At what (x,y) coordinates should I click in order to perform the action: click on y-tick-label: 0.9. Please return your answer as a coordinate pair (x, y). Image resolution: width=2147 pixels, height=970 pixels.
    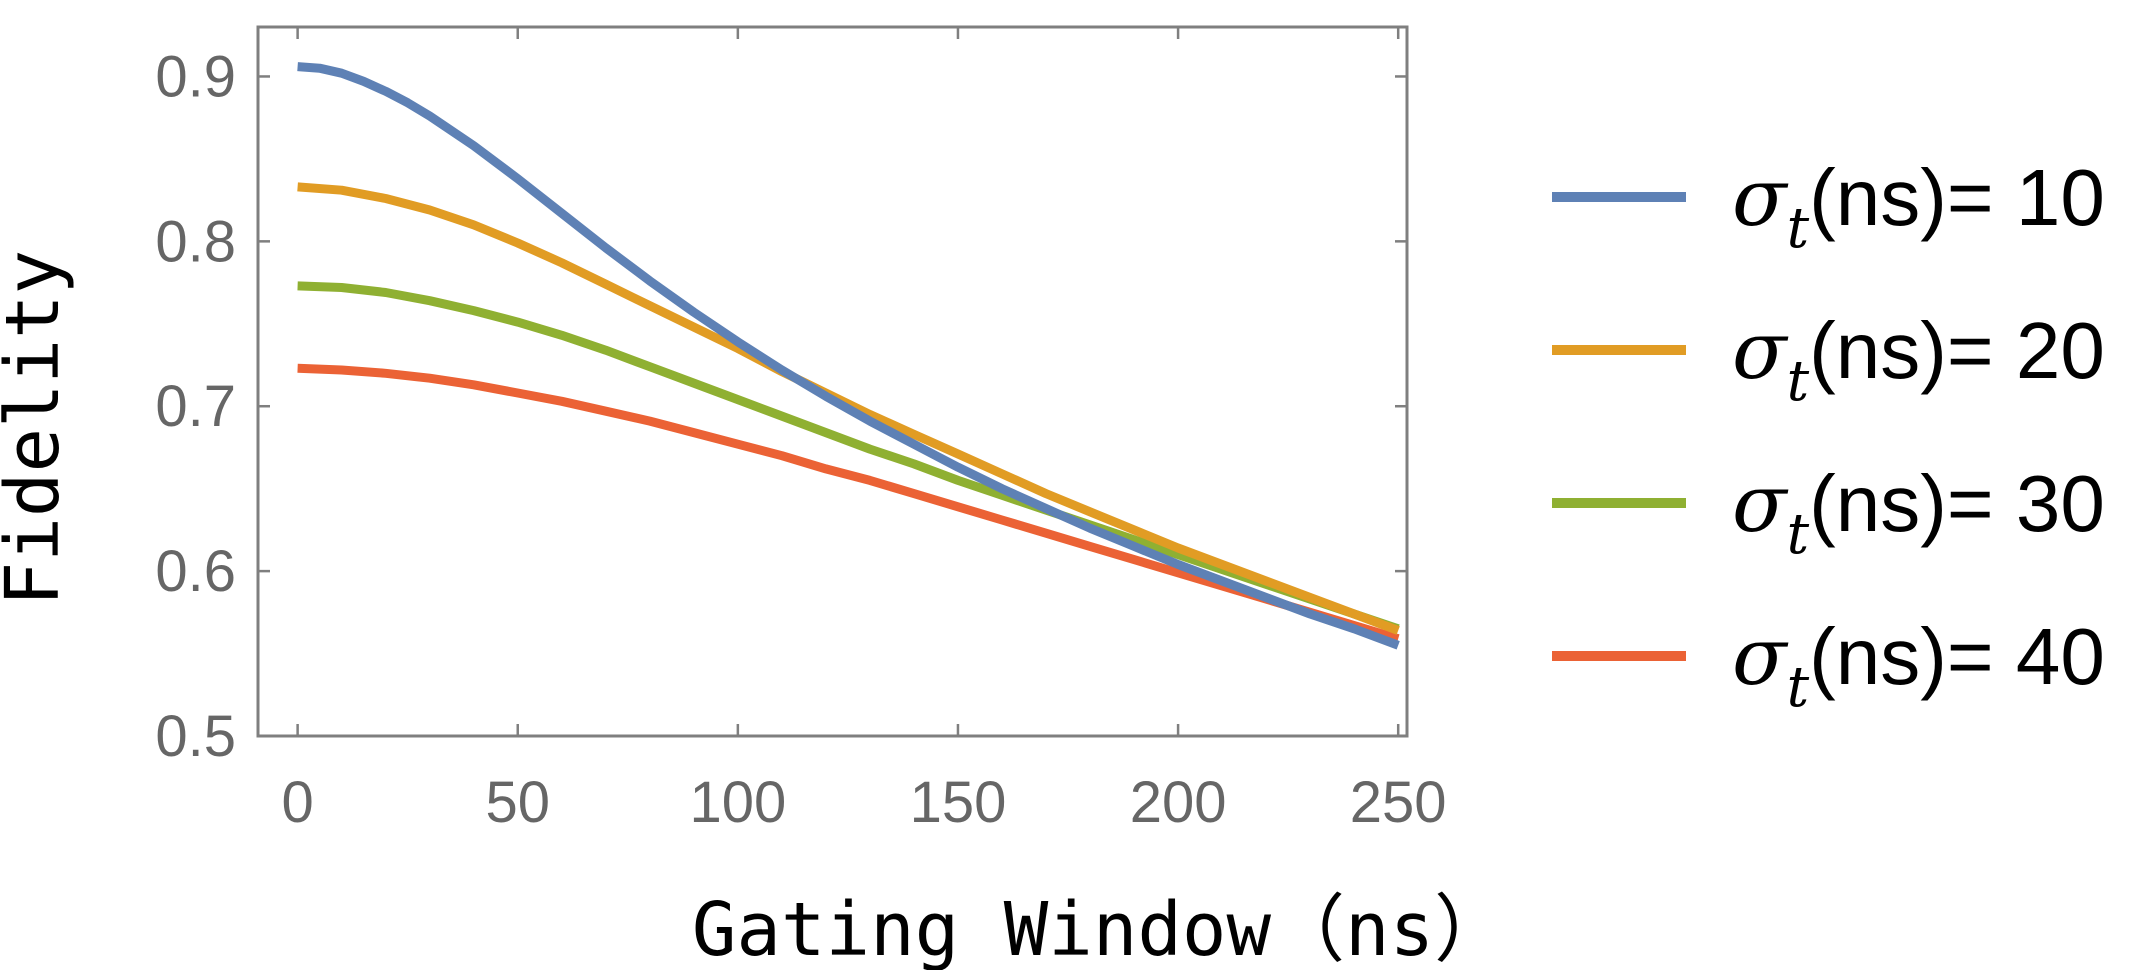
    Looking at the image, I should click on (195, 76).